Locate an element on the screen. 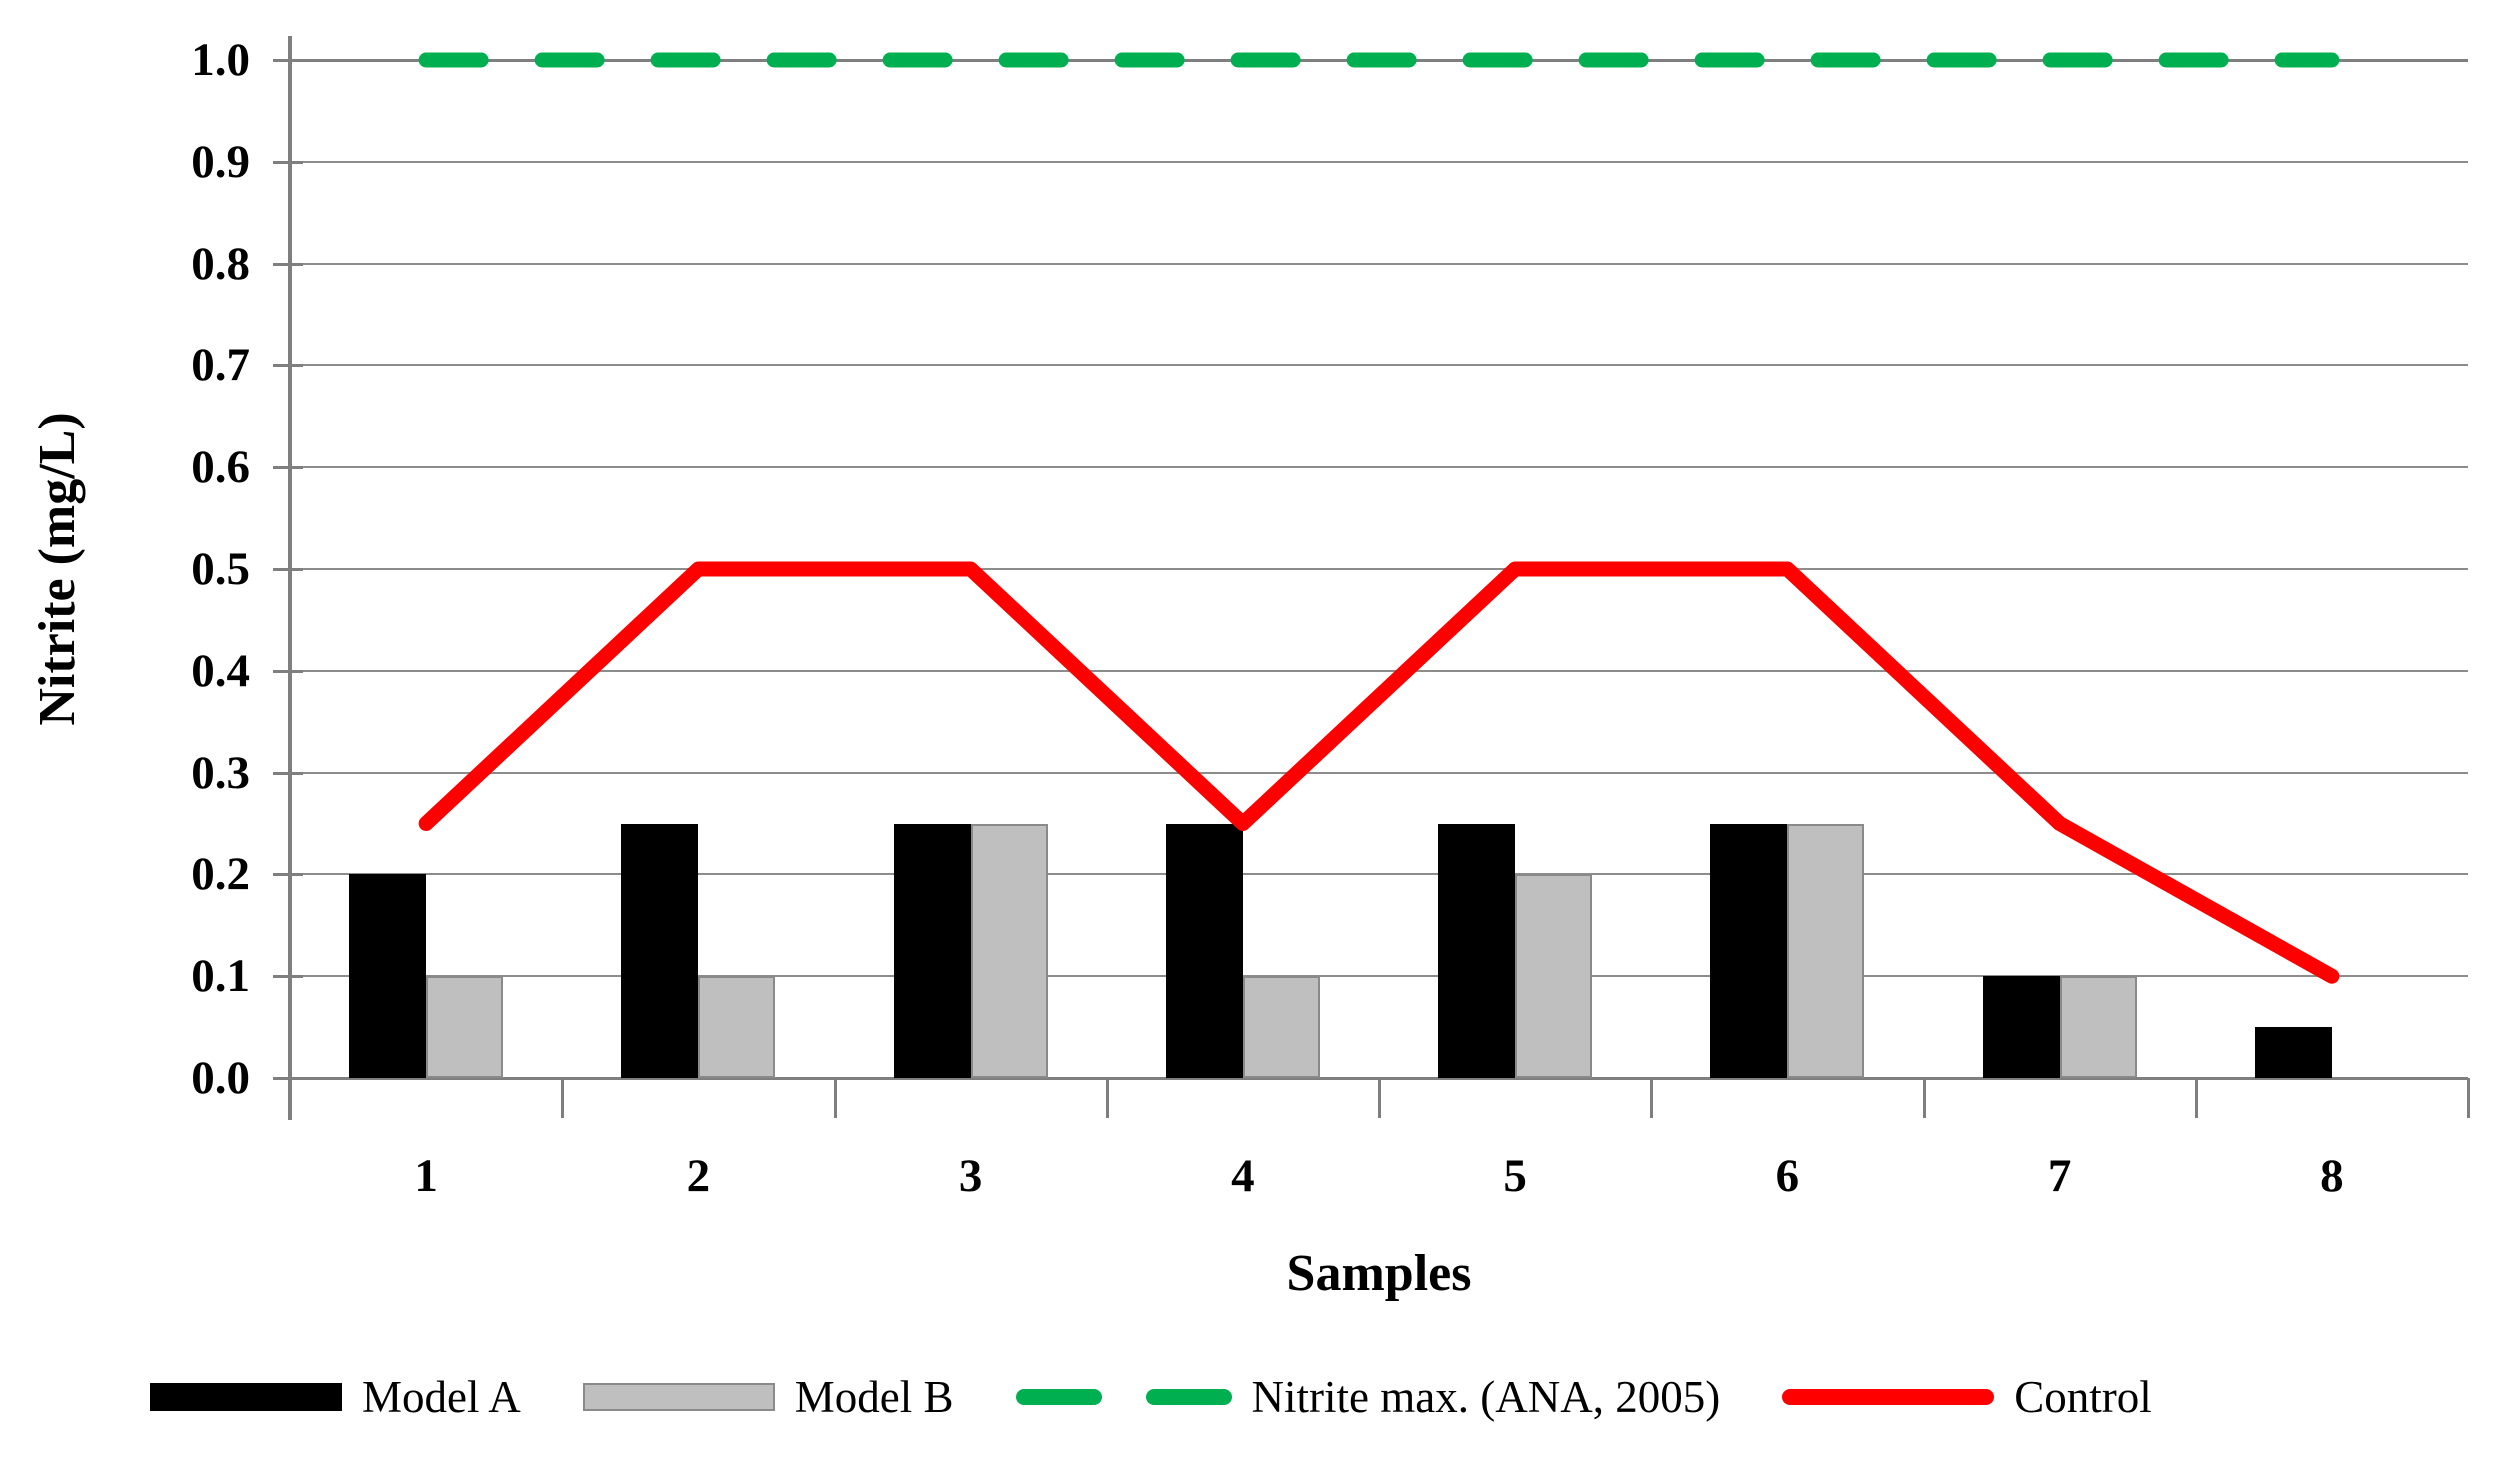 The height and width of the screenshot is (1474, 2514). legend-label: Model B is located at coordinates (874, 1397).